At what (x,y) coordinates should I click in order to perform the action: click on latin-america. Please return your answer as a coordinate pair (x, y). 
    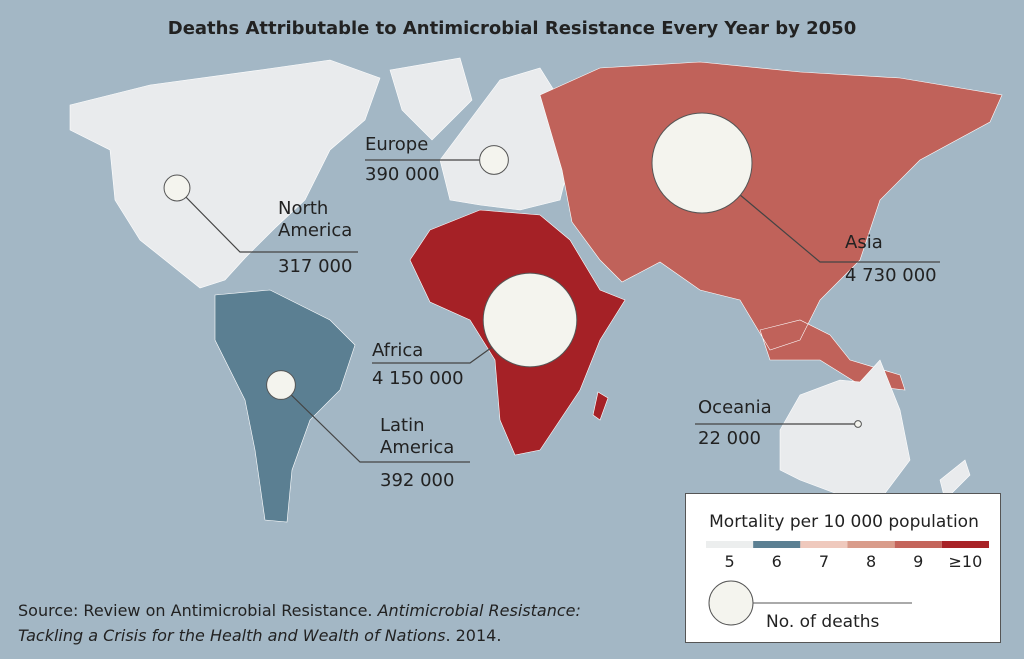
    Looking at the image, I should click on (285, 406).